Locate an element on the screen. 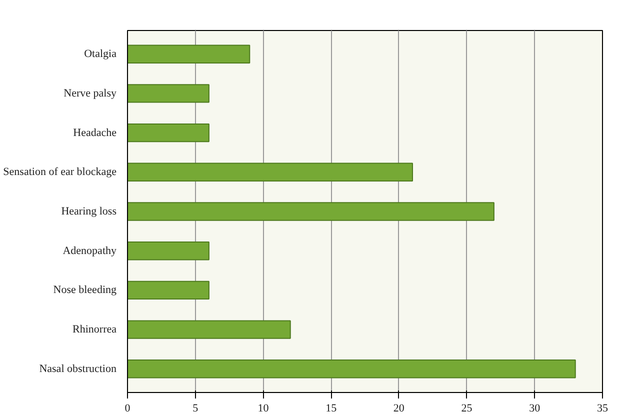 The width and height of the screenshot is (626, 418). x-tick-label: 20 is located at coordinates (399, 408).